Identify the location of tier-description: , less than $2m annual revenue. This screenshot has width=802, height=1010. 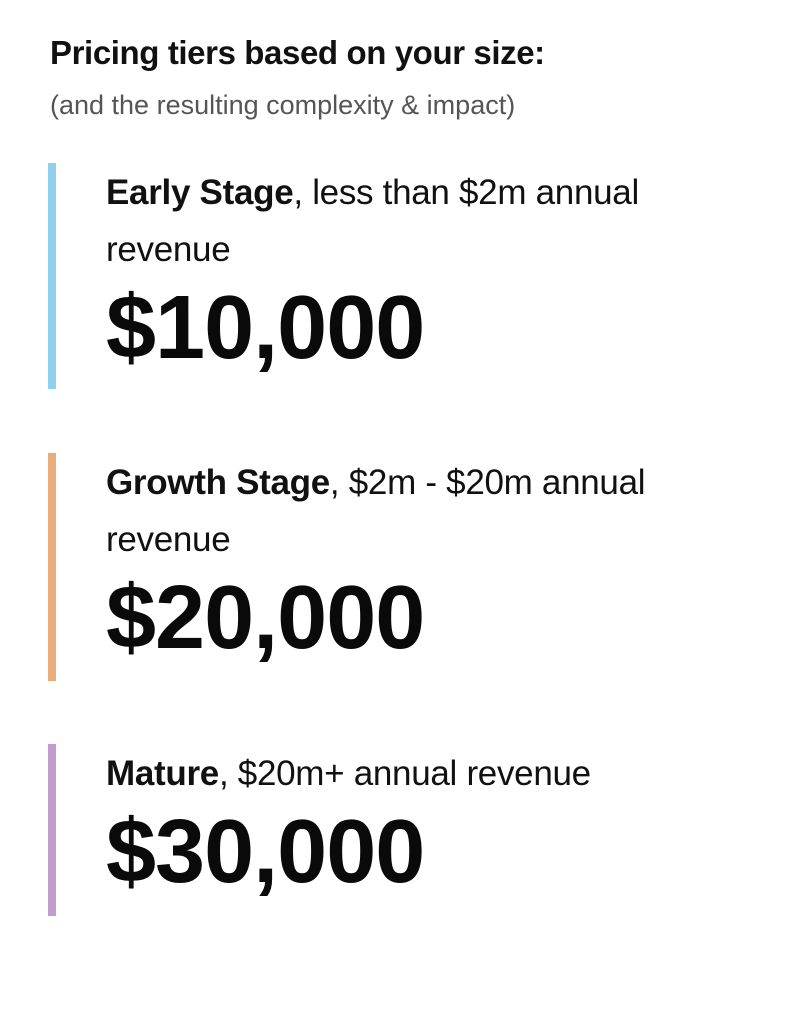
(372, 221).